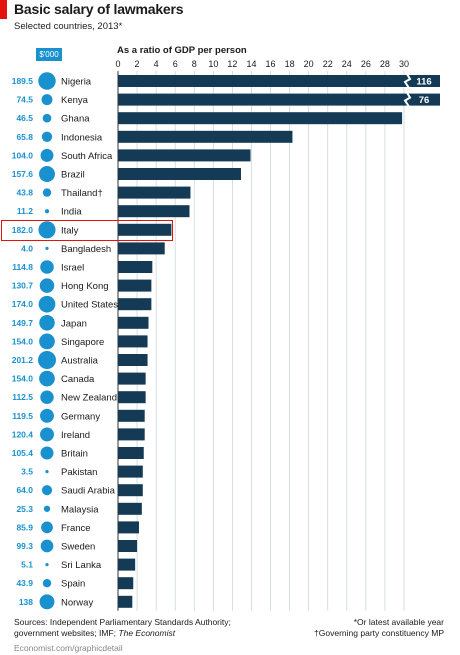 The height and width of the screenshot is (655, 460). Describe the element at coordinates (82, 137) in the screenshot. I see `country-label: Indonesia` at that location.